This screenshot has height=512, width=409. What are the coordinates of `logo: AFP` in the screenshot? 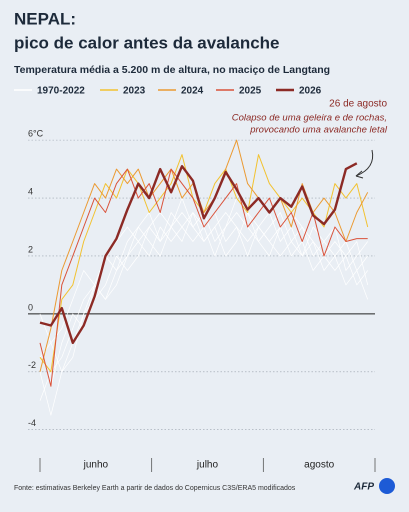 It's located at (363, 487).